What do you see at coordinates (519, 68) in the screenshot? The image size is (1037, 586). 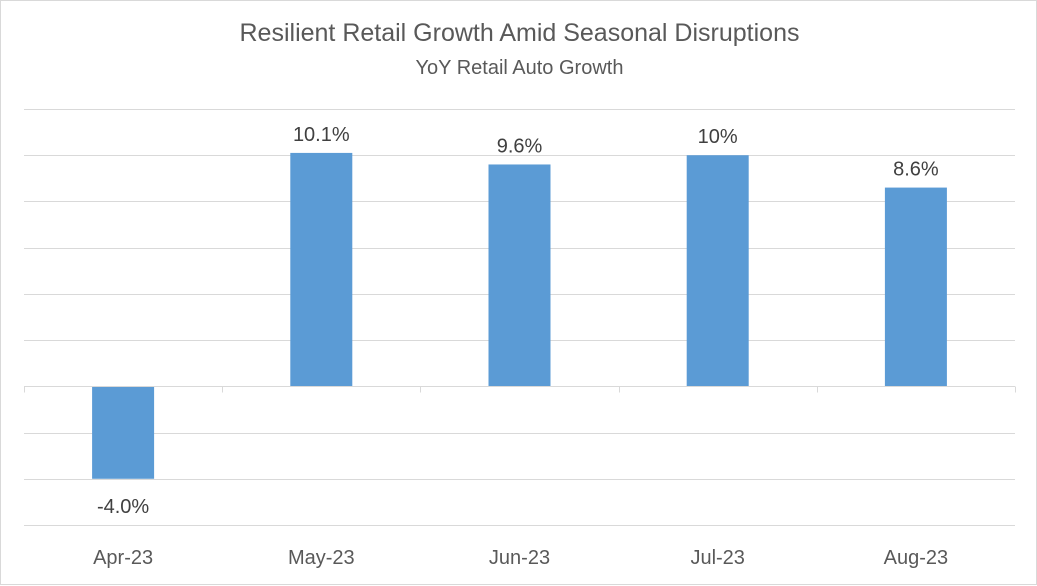 I see `chart-subtitle: YoY Retail Auto Growth` at bounding box center [519, 68].